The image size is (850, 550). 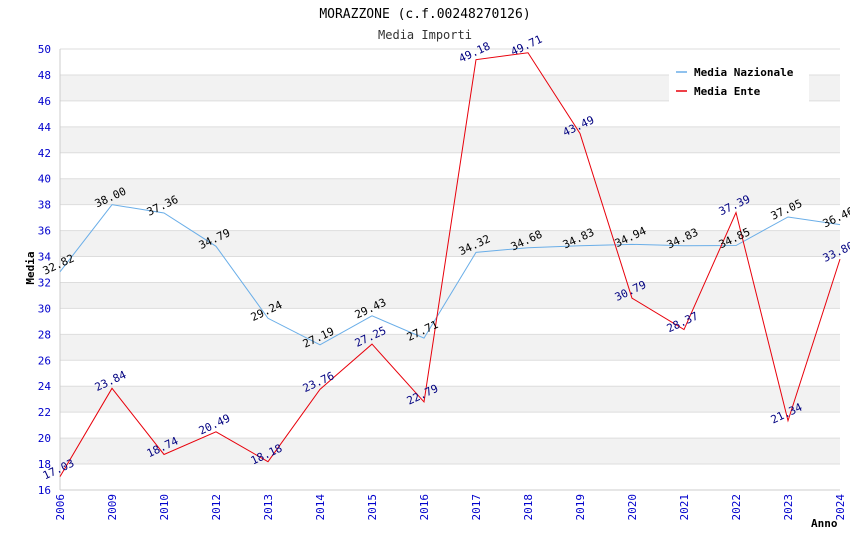 I want to click on x-tick-label: 2024, so click(x=840, y=507).